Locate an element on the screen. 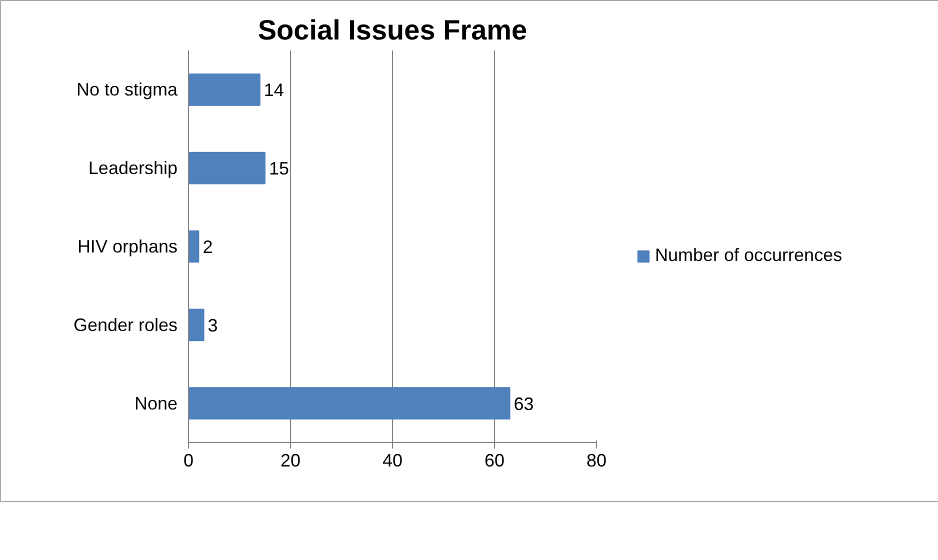  y-tick-label: None is located at coordinates (156, 403).